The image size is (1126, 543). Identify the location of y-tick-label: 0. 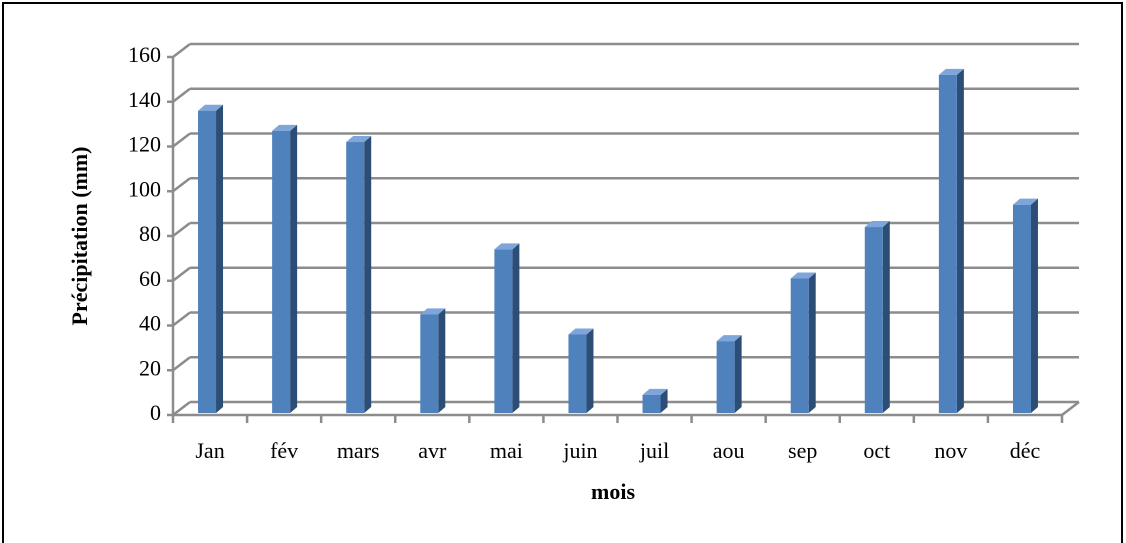
(155, 412).